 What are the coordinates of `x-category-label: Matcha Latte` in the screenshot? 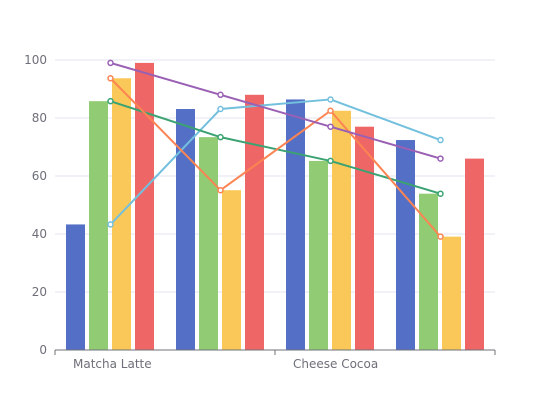 It's located at (112, 364).